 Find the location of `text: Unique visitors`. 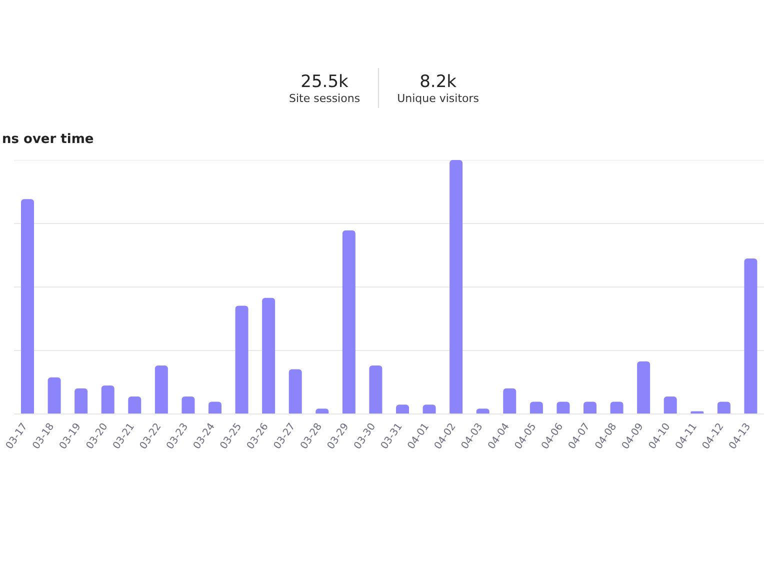

text: Unique visitors is located at coordinates (438, 98).